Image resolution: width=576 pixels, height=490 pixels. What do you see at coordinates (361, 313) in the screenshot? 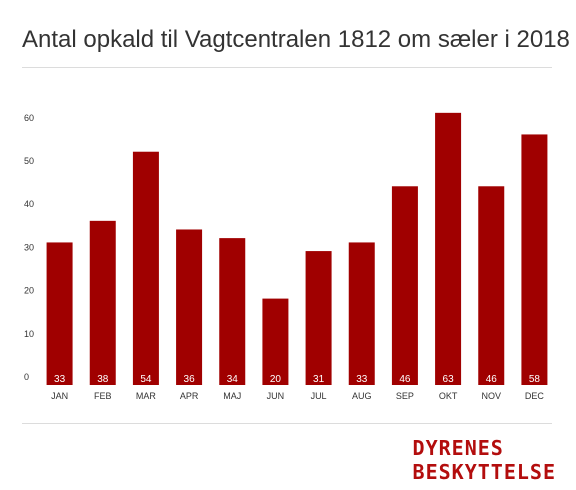
I see `bar-aug` at bounding box center [361, 313].